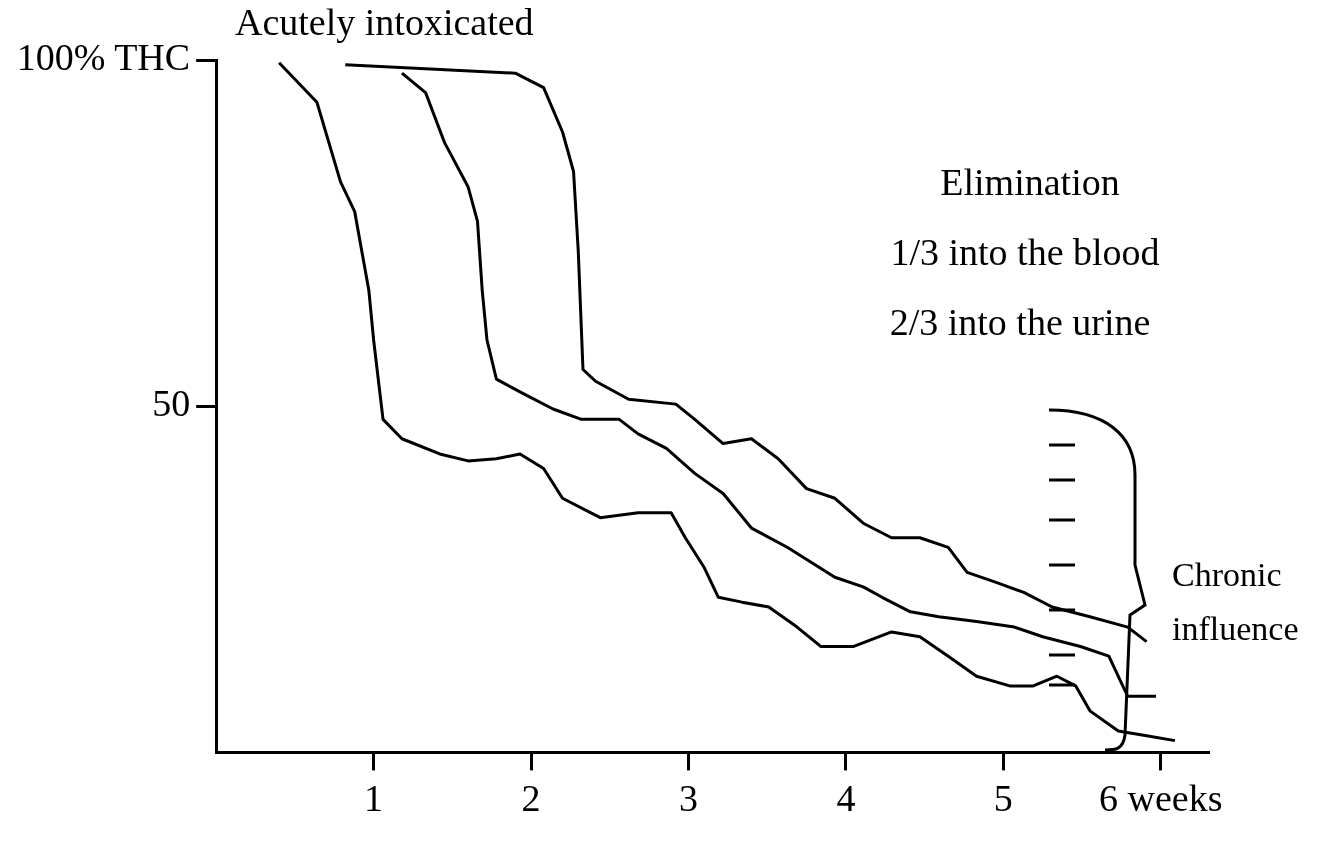 This screenshot has height=852, width=1338. Describe the element at coordinates (374, 798) in the screenshot. I see `x-tick-label: 1` at that location.